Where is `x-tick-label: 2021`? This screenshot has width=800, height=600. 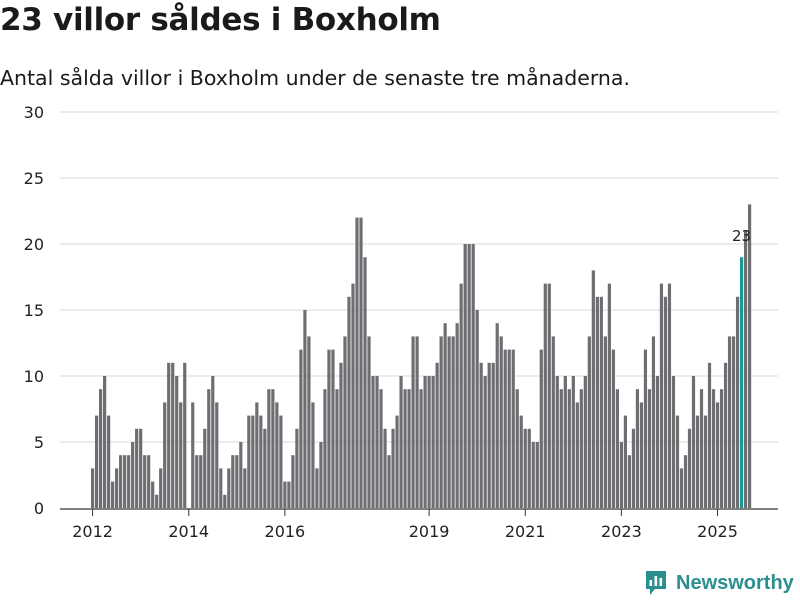
x-tick-label: 2021 is located at coordinates (525, 531).